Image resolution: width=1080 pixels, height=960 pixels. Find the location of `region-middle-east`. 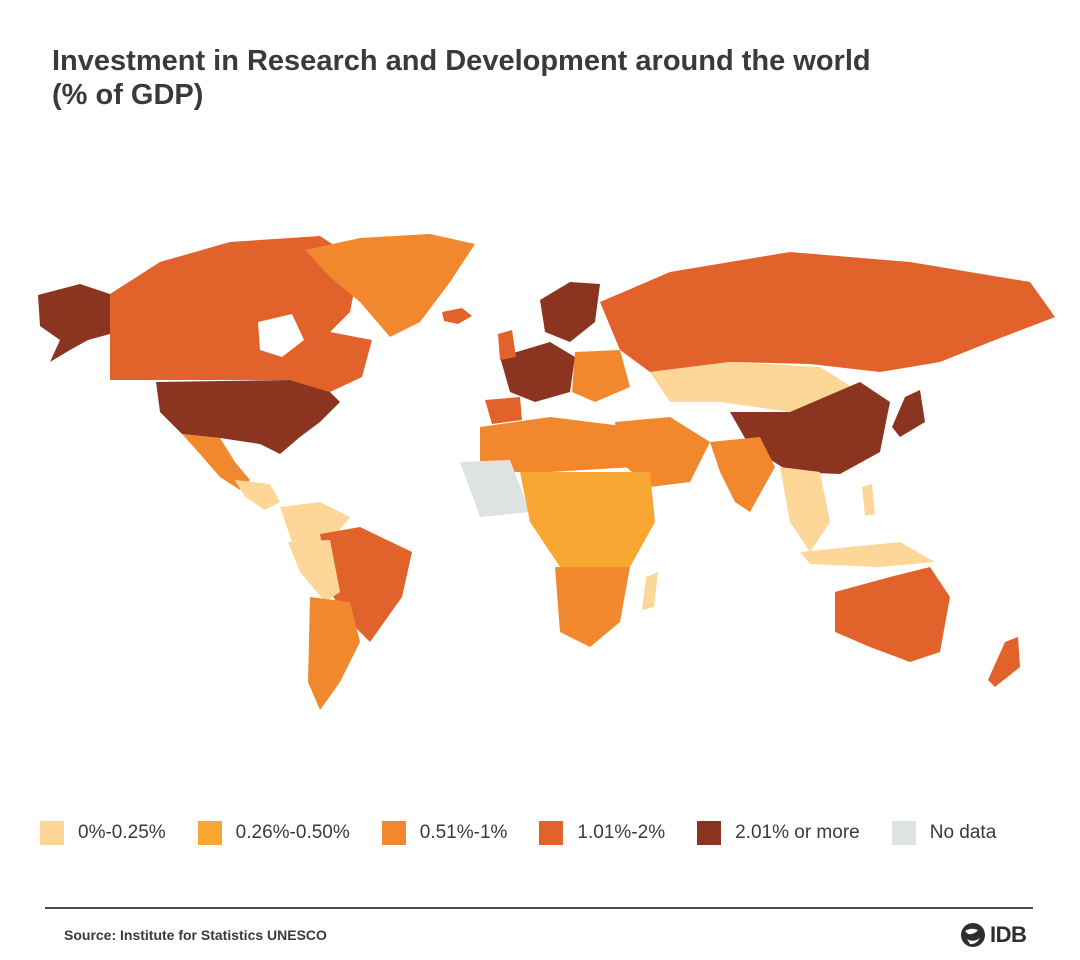

region-middle-east is located at coordinates (662, 452).